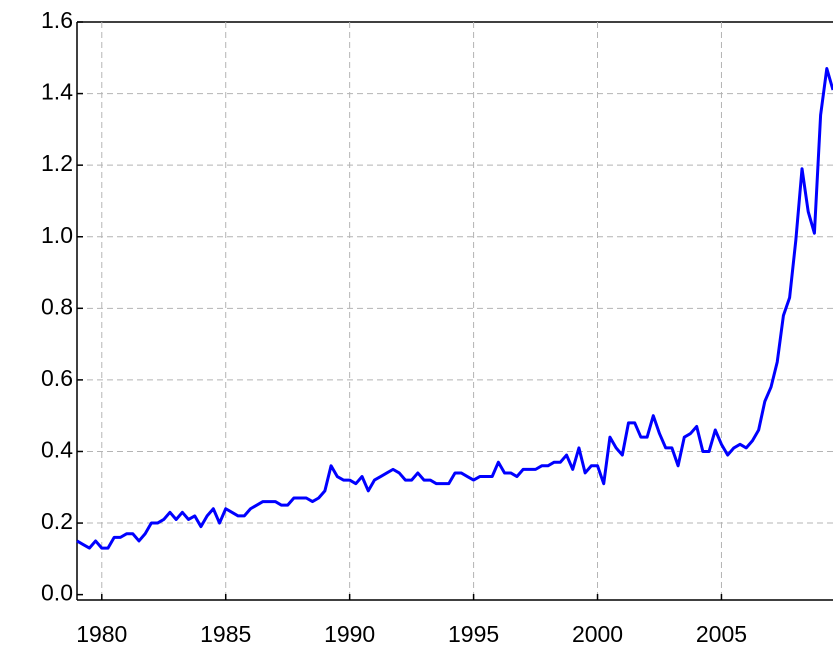 The image size is (833, 649). I want to click on y-tick-label: 0.6, so click(57, 378).